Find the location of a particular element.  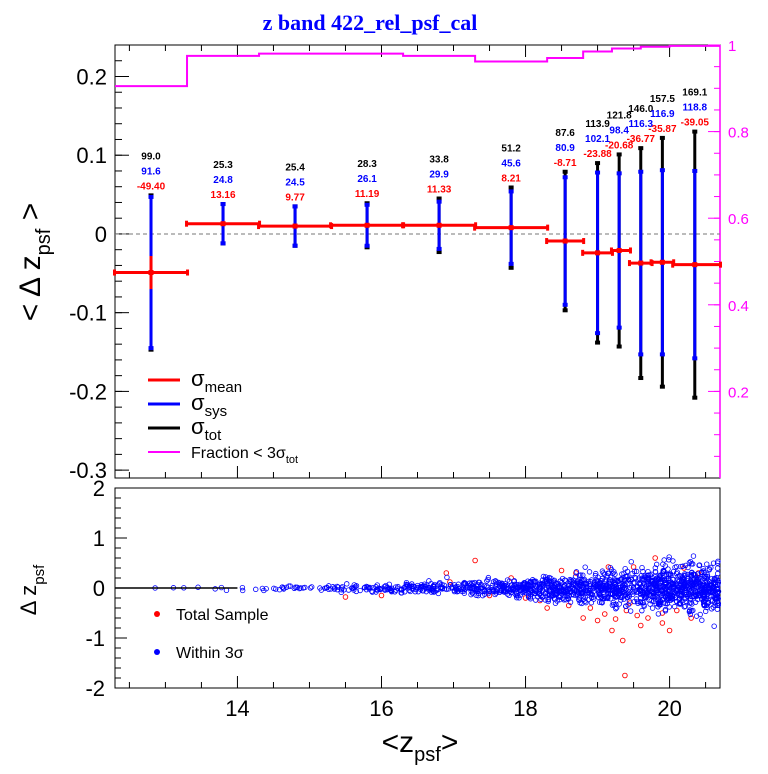

top-ytick-label: 0.2 is located at coordinates (91, 76).